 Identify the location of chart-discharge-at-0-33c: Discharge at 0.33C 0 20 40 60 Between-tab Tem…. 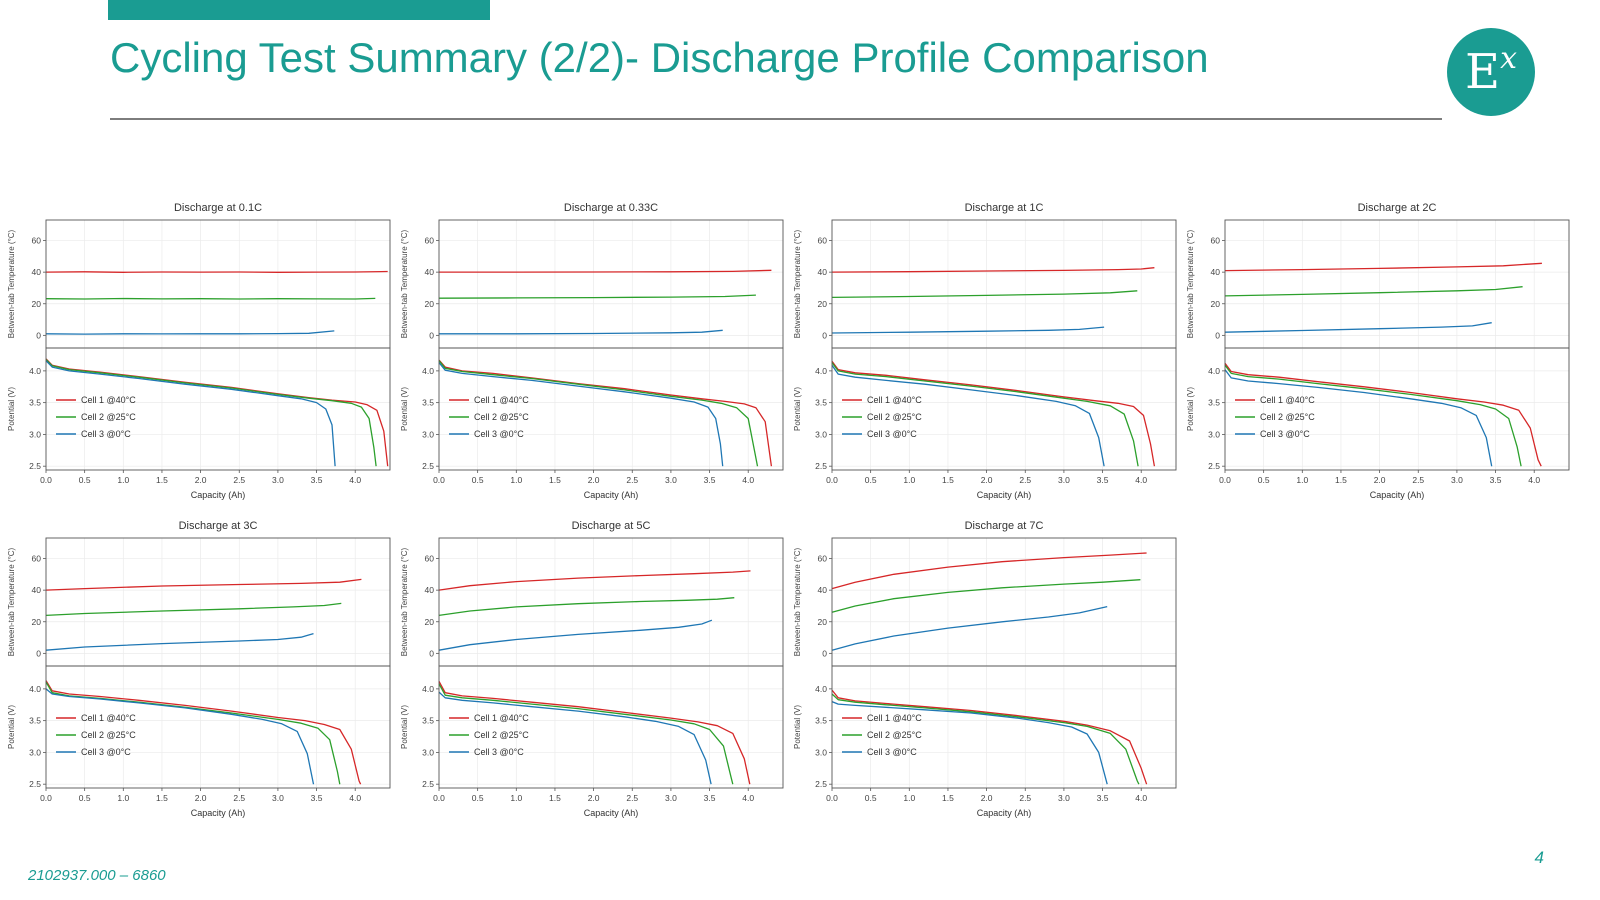
(592, 351).